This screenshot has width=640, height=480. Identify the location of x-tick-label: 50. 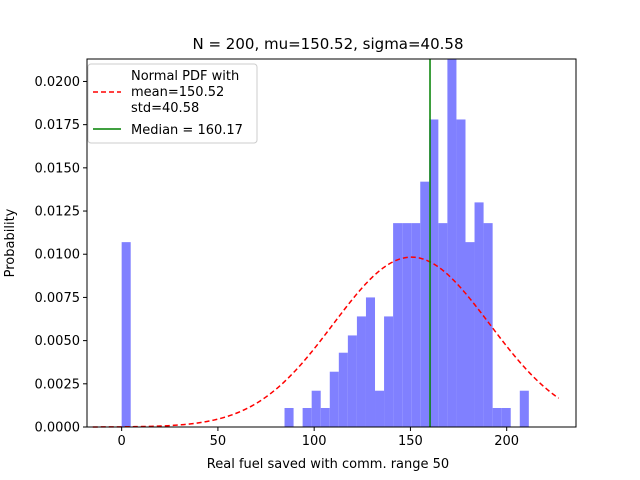
(218, 441).